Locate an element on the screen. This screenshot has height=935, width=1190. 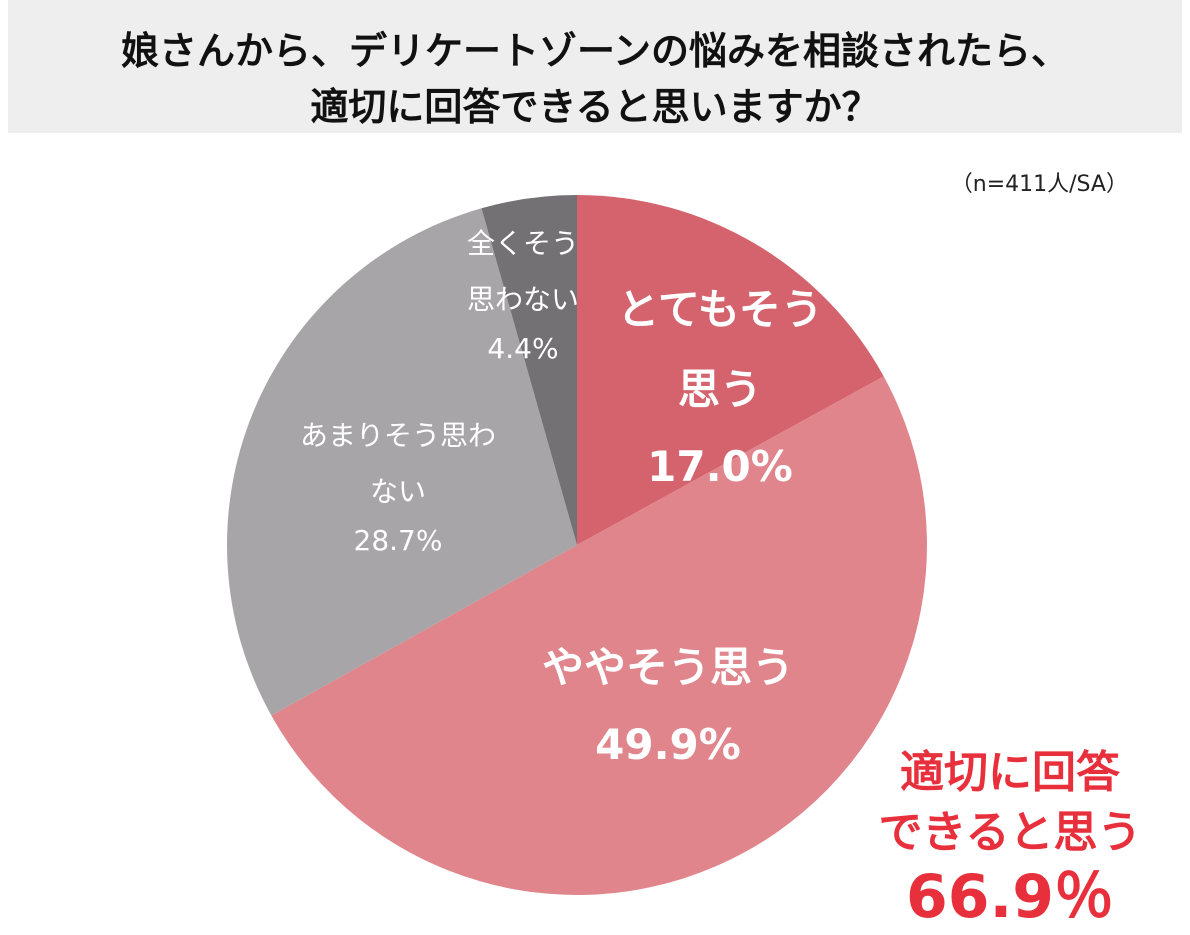
slice-label: とてもそう思う is located at coordinates (720, 349).